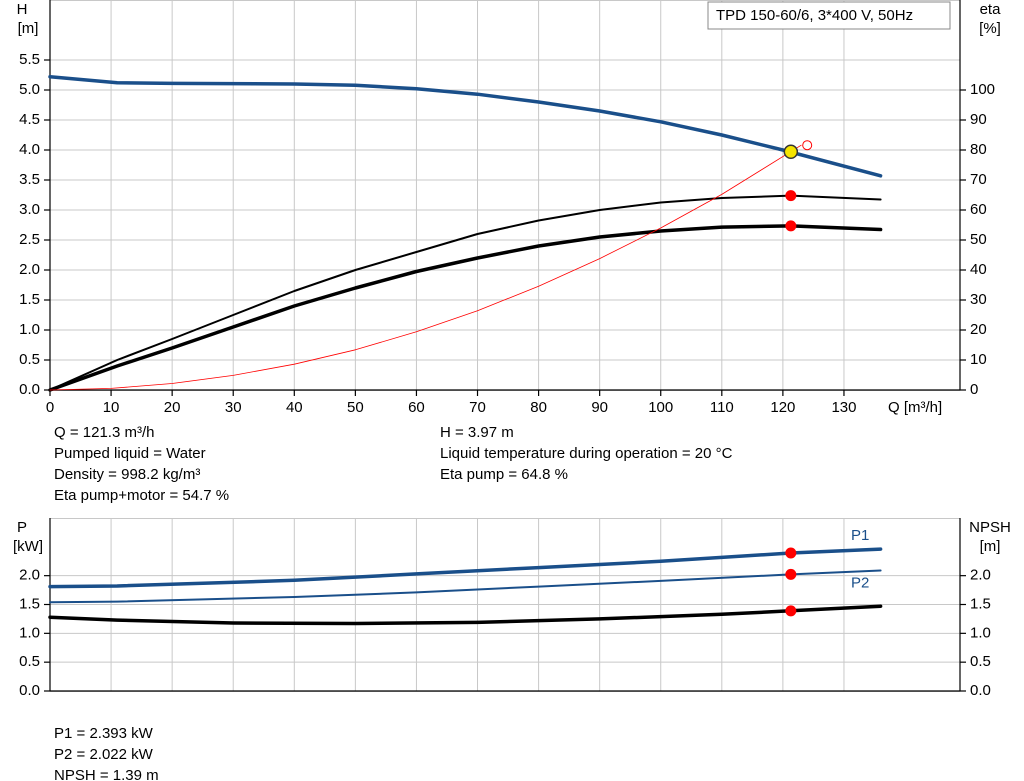 The width and height of the screenshot is (1024, 781). What do you see at coordinates (980, 661) in the screenshot?
I see `y2-tick-label: 0.5` at bounding box center [980, 661].